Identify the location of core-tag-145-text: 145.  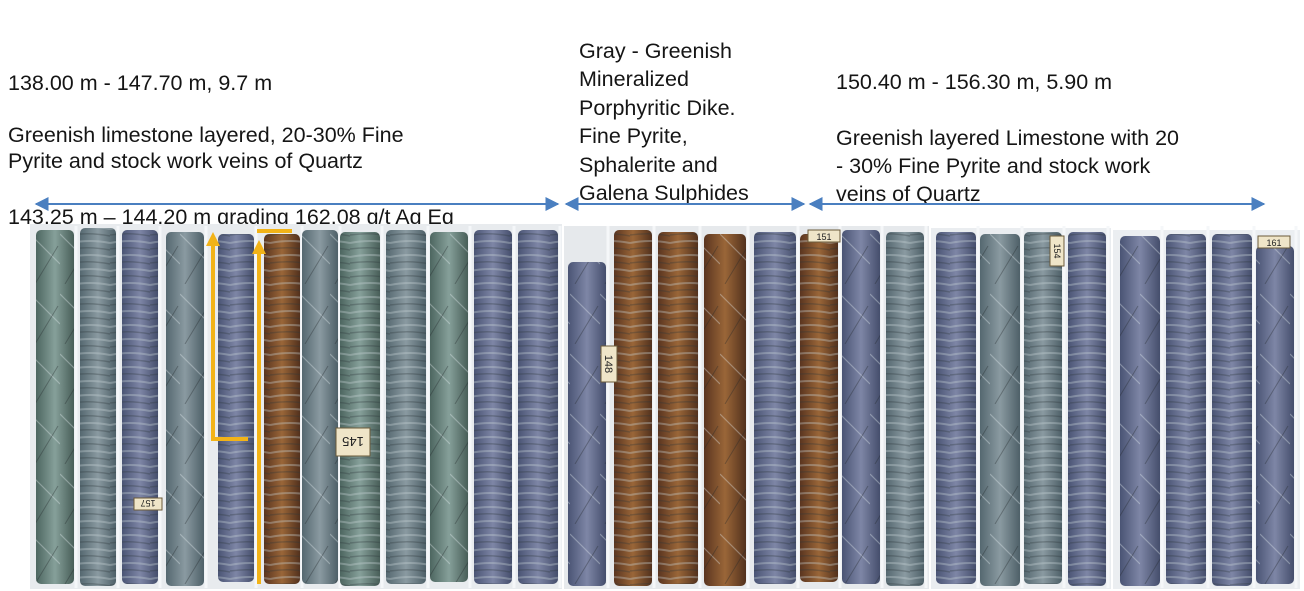
(353, 441).